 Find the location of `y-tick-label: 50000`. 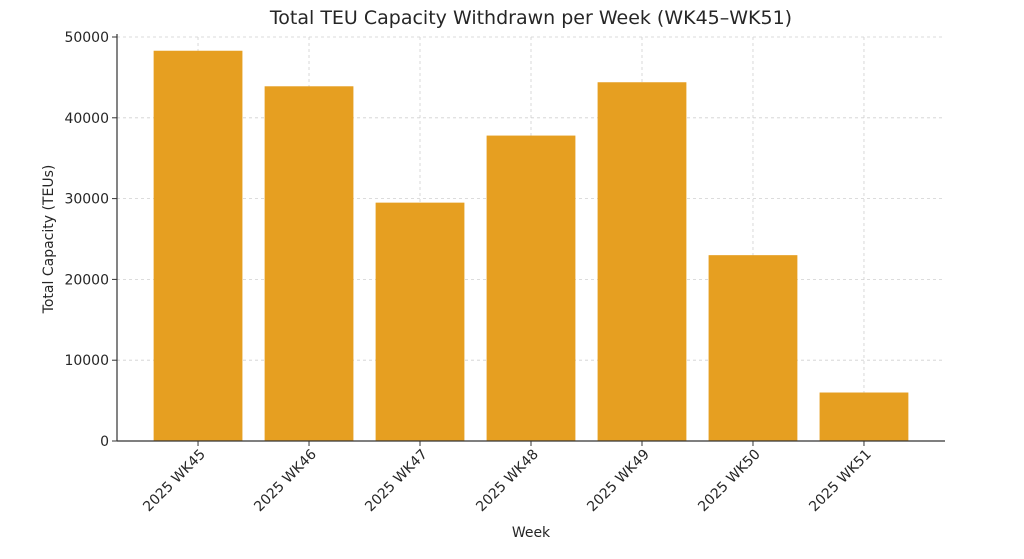

y-tick-label: 50000 is located at coordinates (86, 38).